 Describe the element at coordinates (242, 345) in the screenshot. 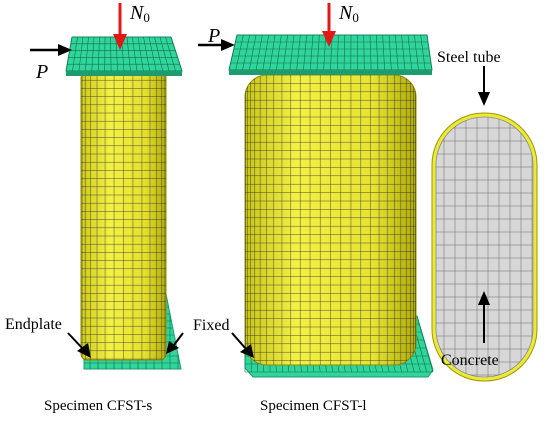

I see `pointer-arrow-fixed-l` at that location.